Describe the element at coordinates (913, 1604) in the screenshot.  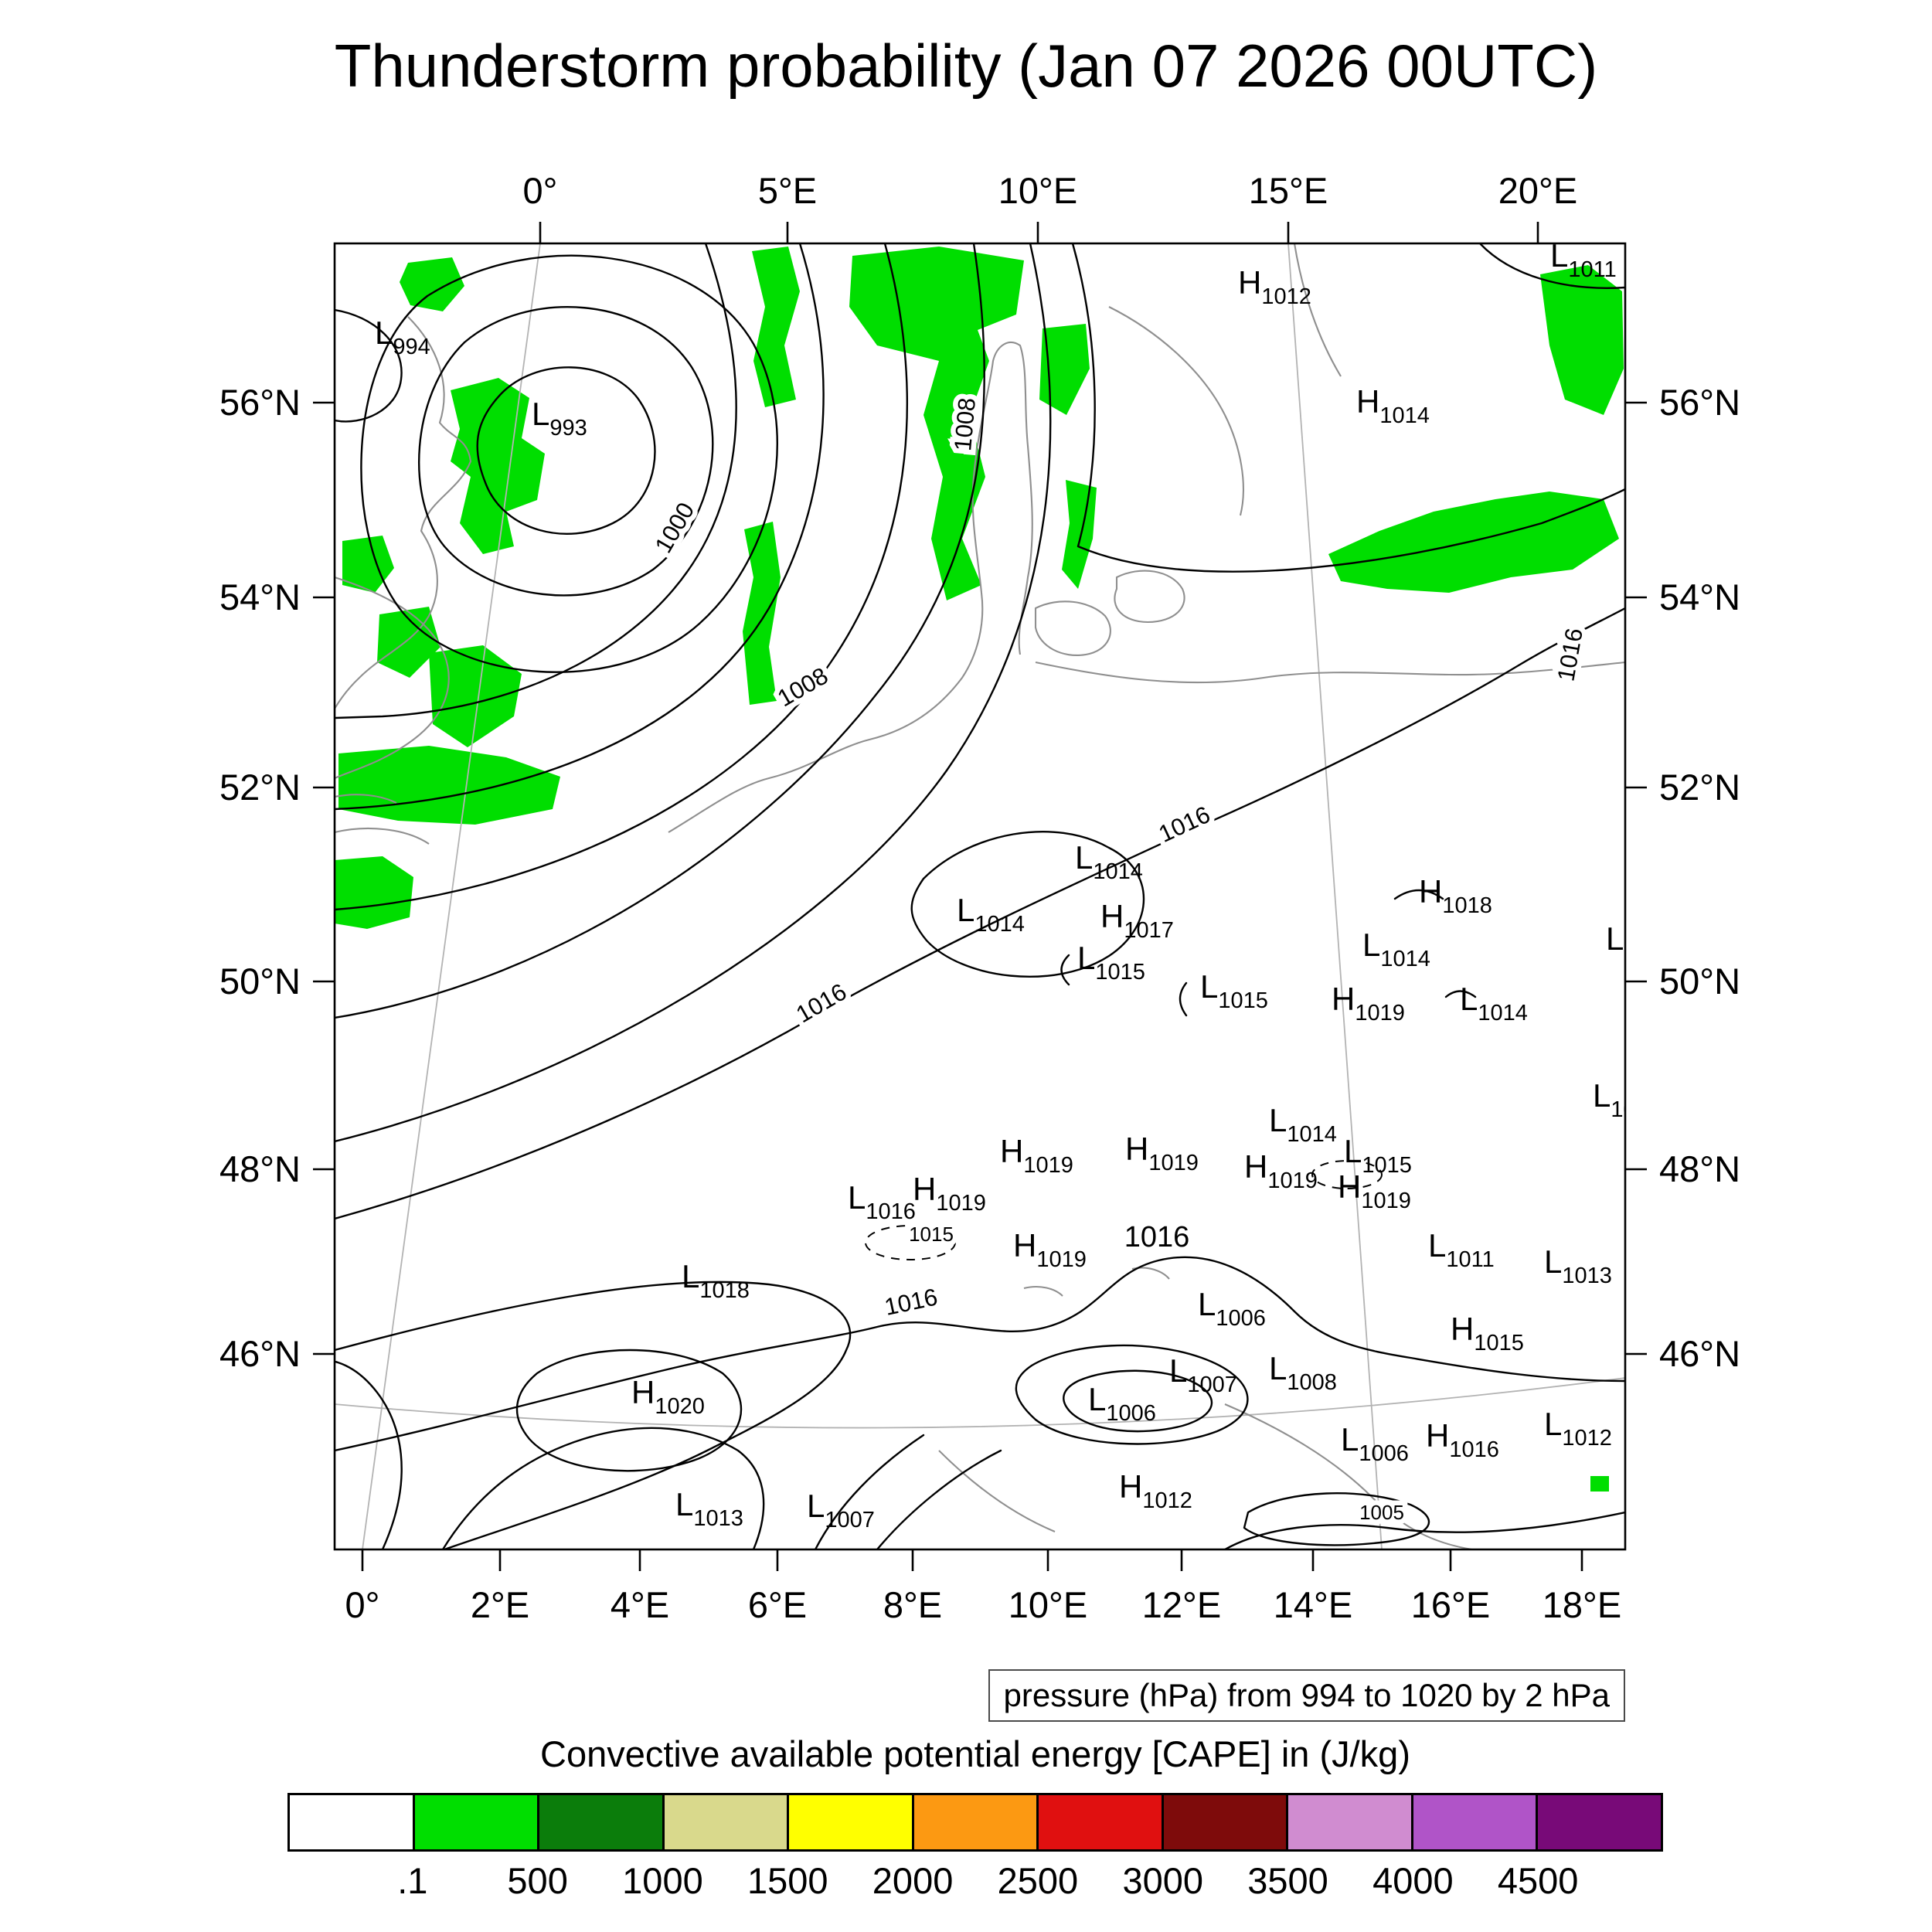
I see `axis-tick-label: 8°E` at that location.